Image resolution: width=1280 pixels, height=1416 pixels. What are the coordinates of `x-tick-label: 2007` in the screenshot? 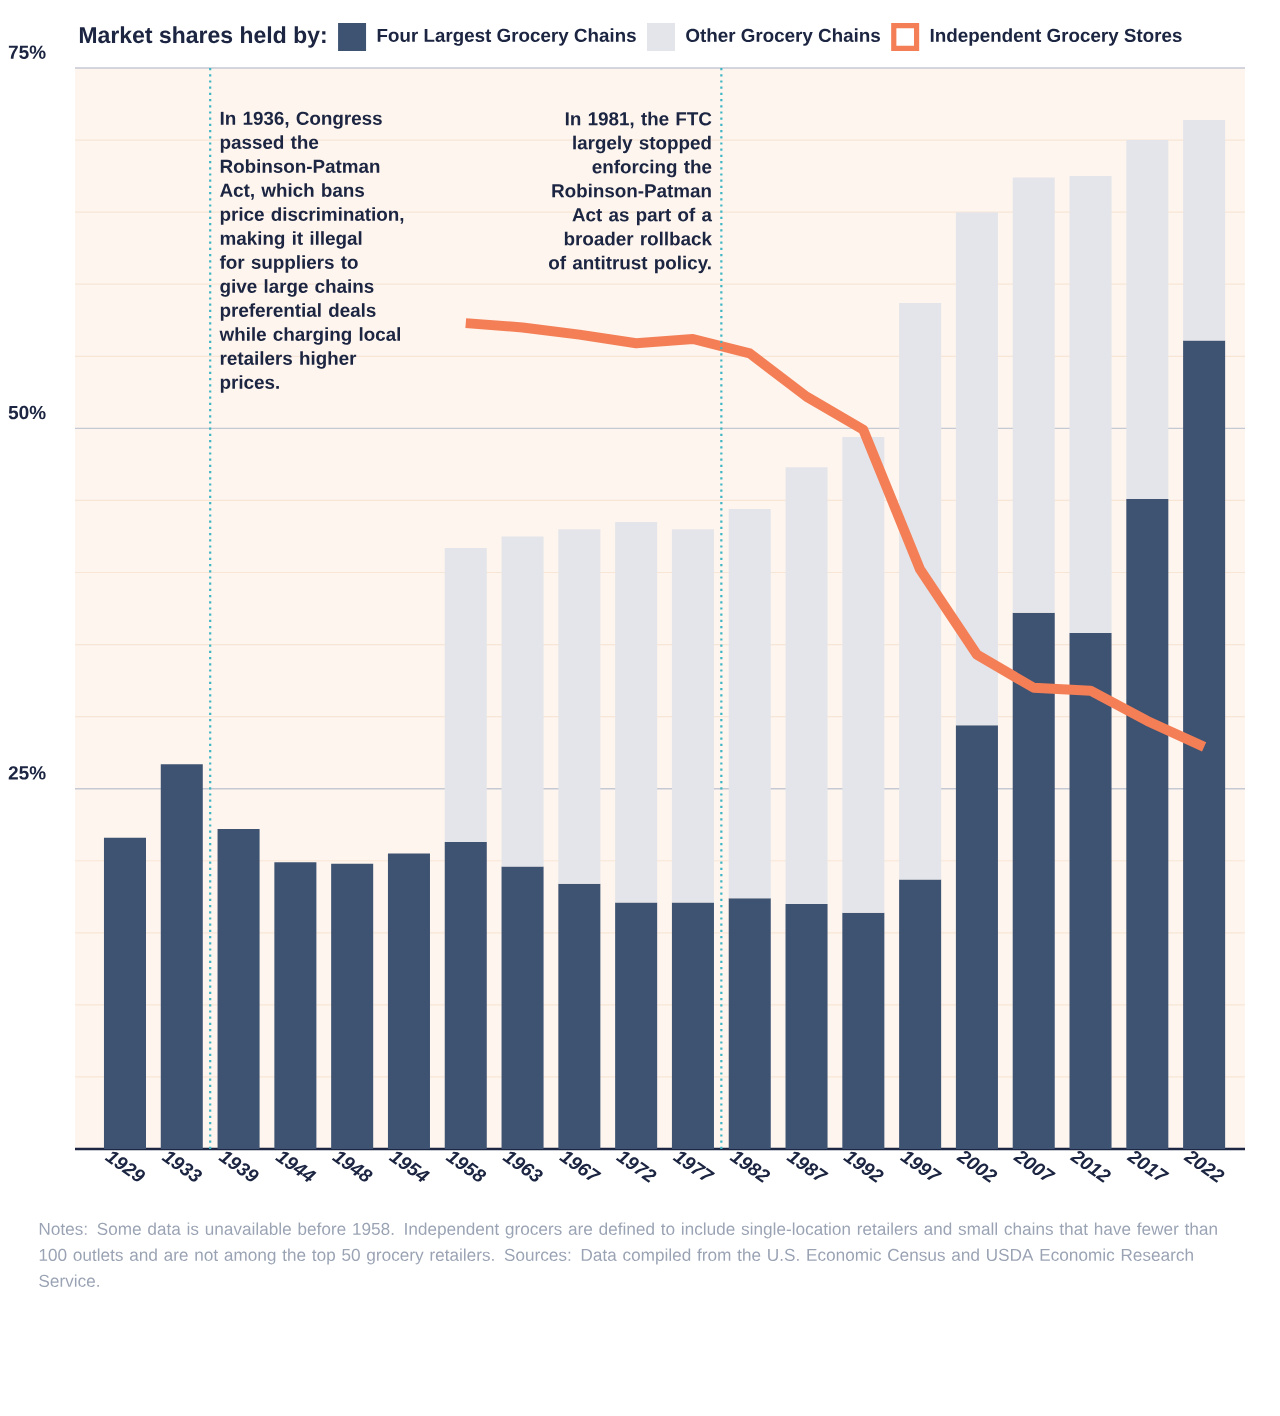 It's located at (1034, 1166).